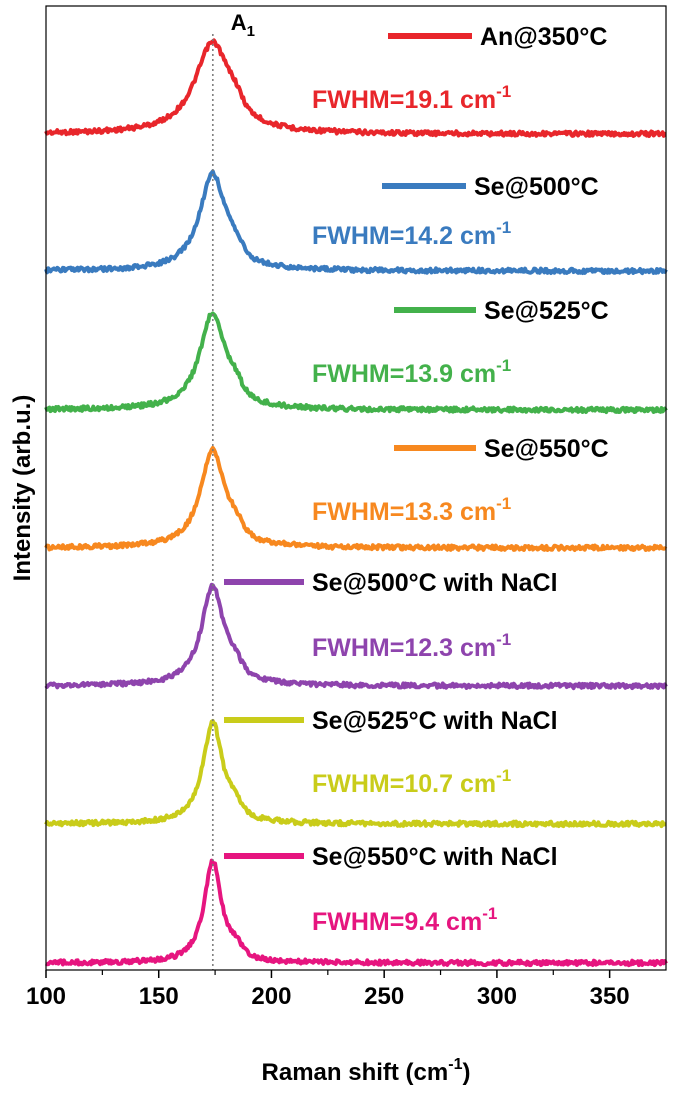 The image size is (675, 1097). What do you see at coordinates (243, 25) in the screenshot?
I see `peak-marker-label: A1` at bounding box center [243, 25].